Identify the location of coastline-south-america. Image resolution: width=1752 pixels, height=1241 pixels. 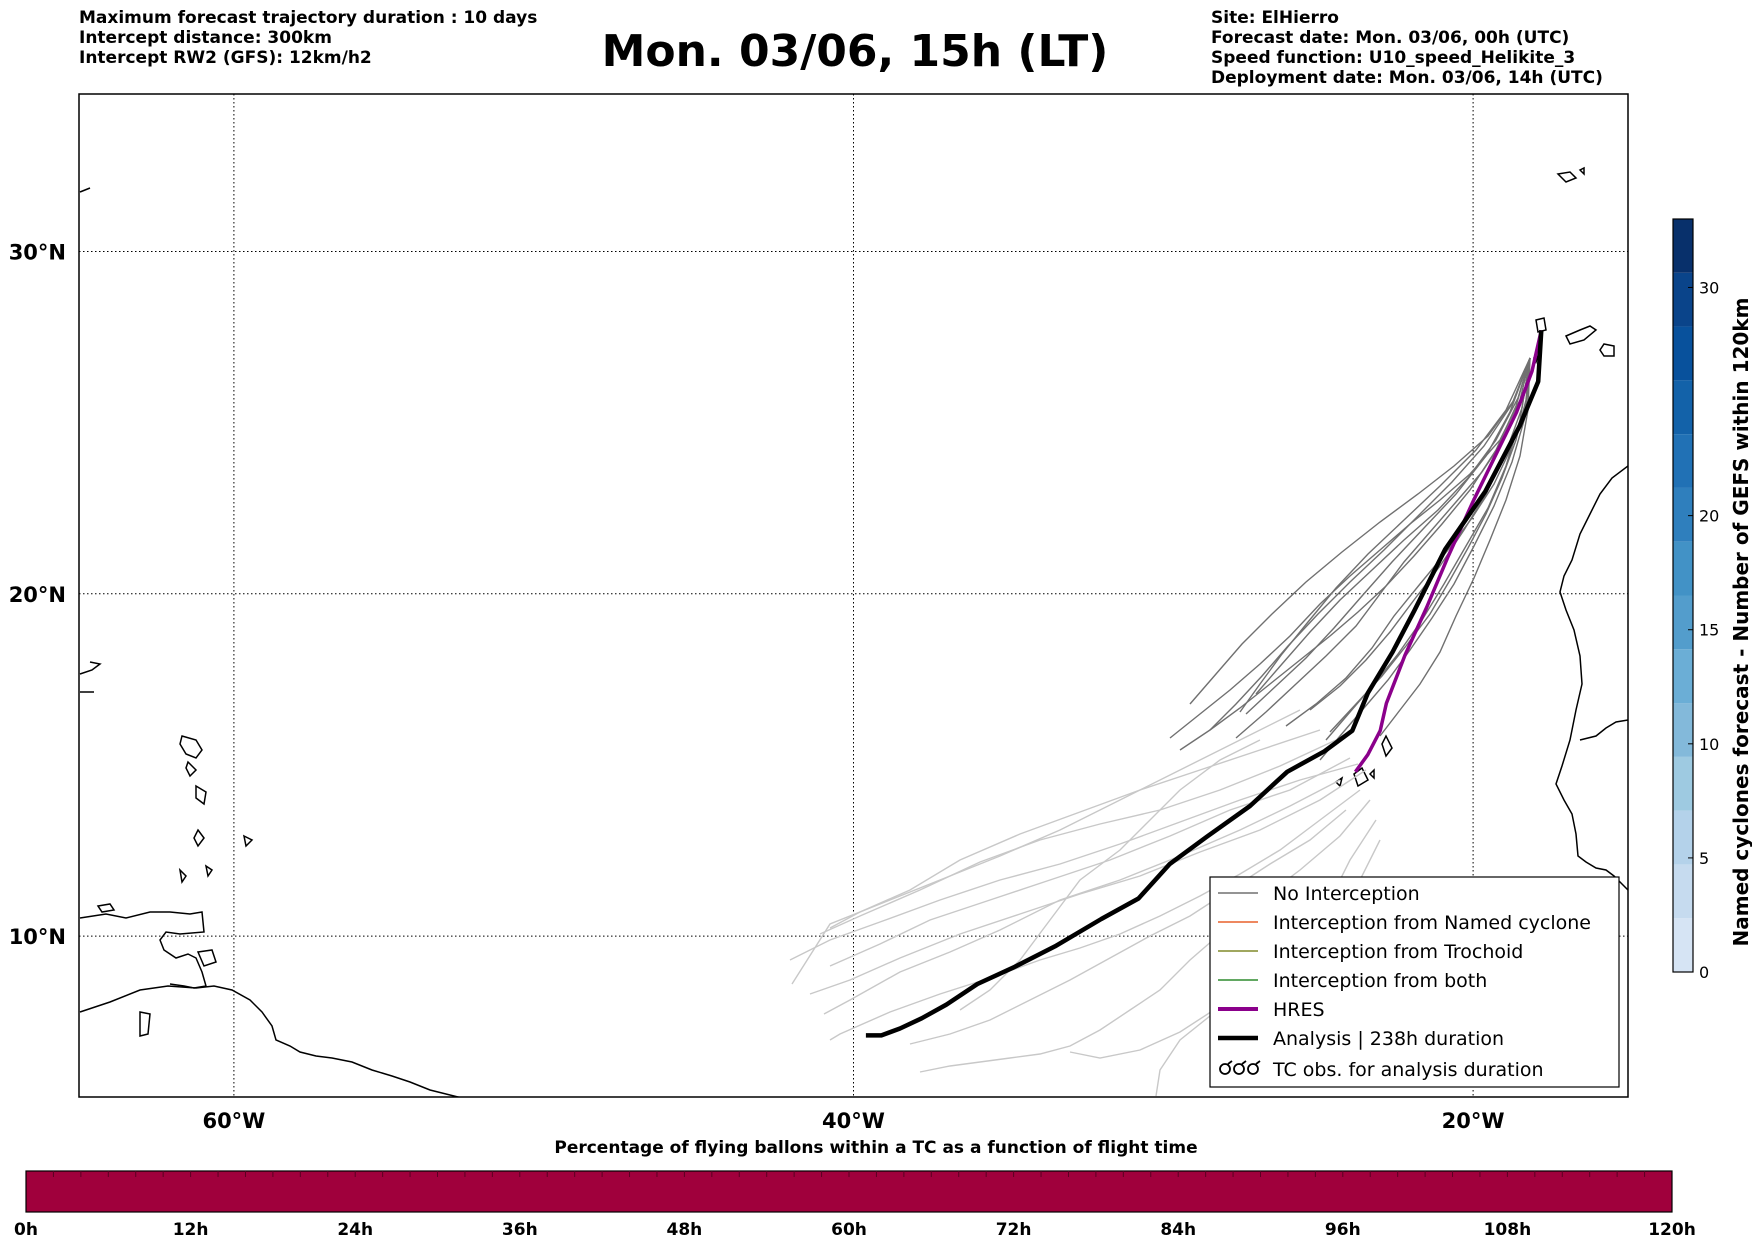
(270, 1041).